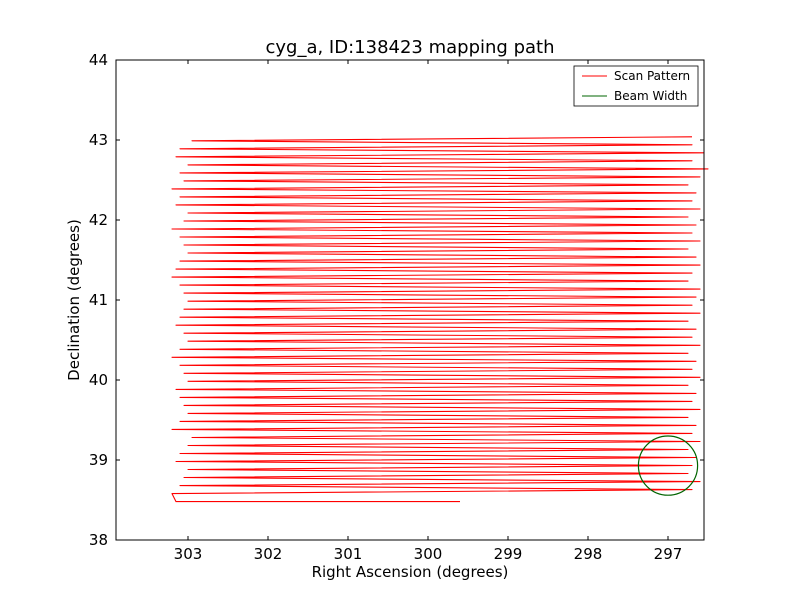  I want to click on beam-width-circle, so click(668, 465).